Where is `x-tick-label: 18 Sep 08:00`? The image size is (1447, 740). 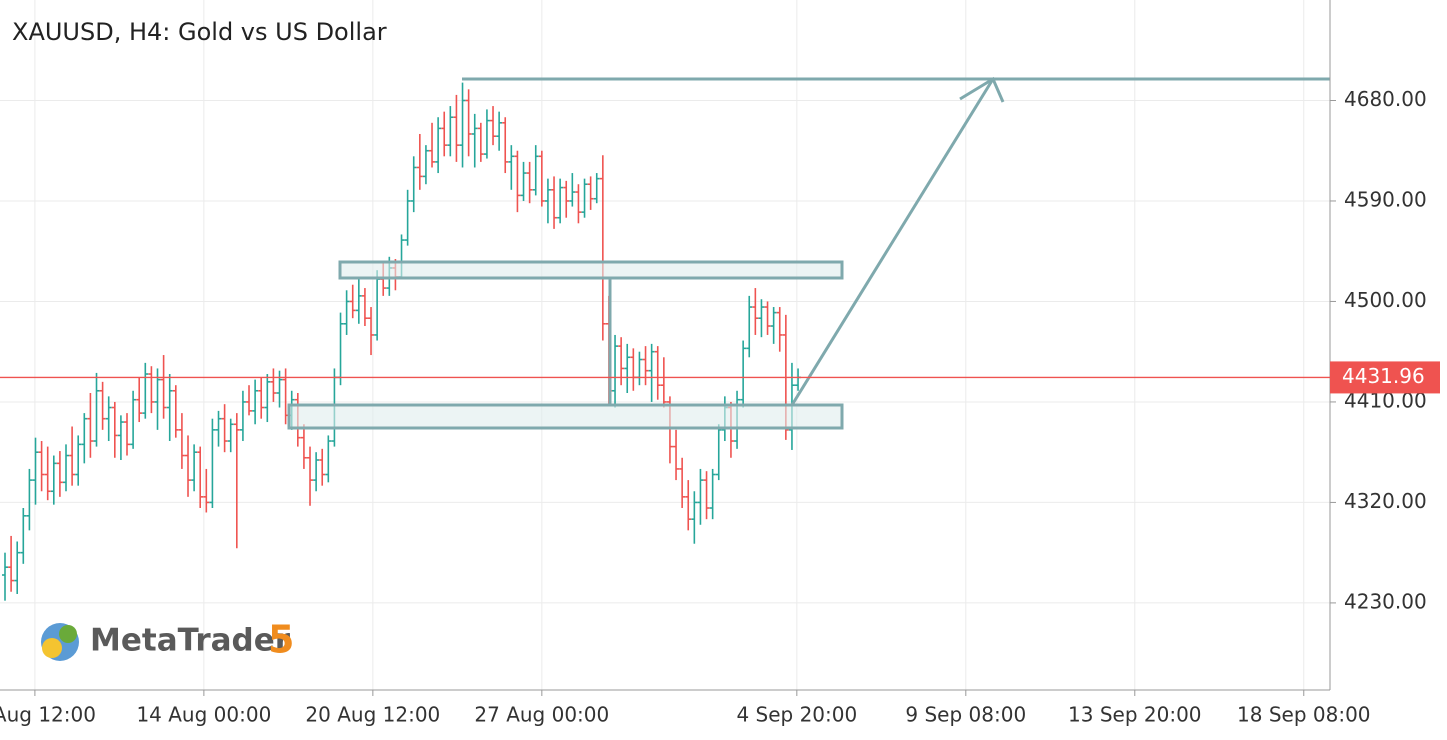
x-tick-label: 18 Sep 08:00 is located at coordinates (1304, 715).